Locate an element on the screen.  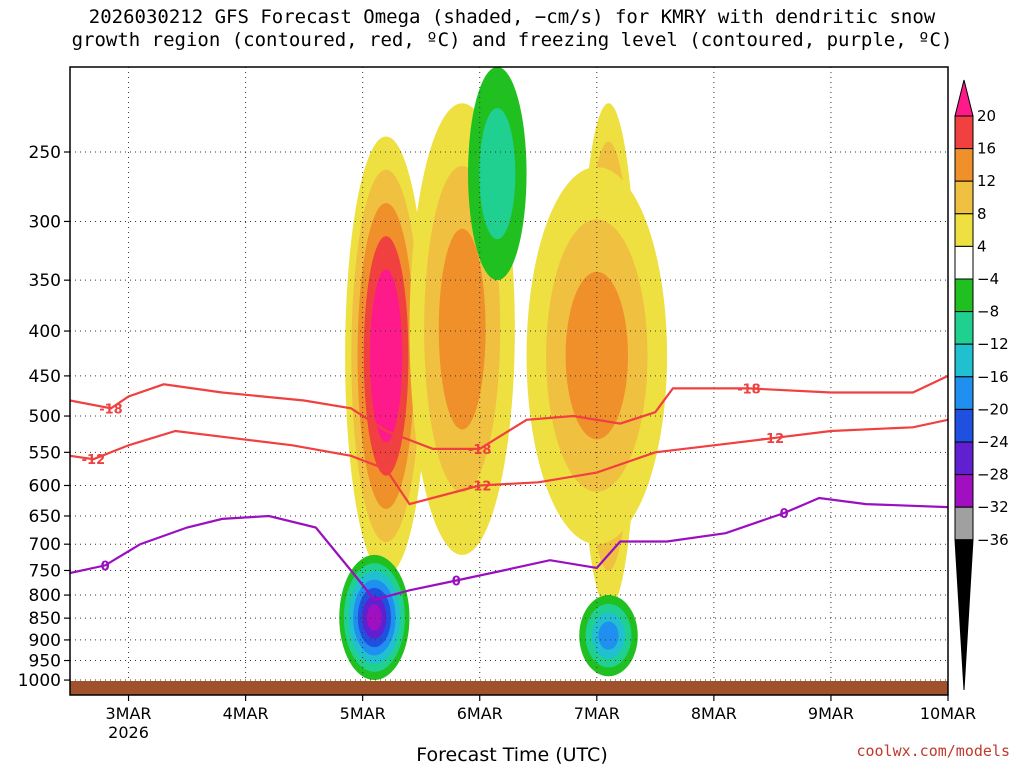
contour-label--18C-1: -18 is located at coordinates (480, 450).